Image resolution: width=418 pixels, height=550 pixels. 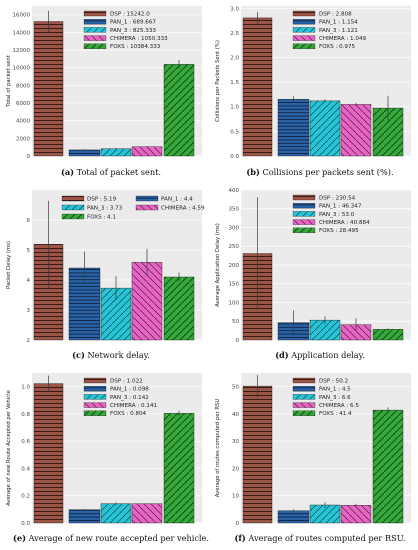 What do you see at coordinates (335, 414) in the screenshot?
I see `legend-label: FOXS : 41.4` at bounding box center [335, 414].